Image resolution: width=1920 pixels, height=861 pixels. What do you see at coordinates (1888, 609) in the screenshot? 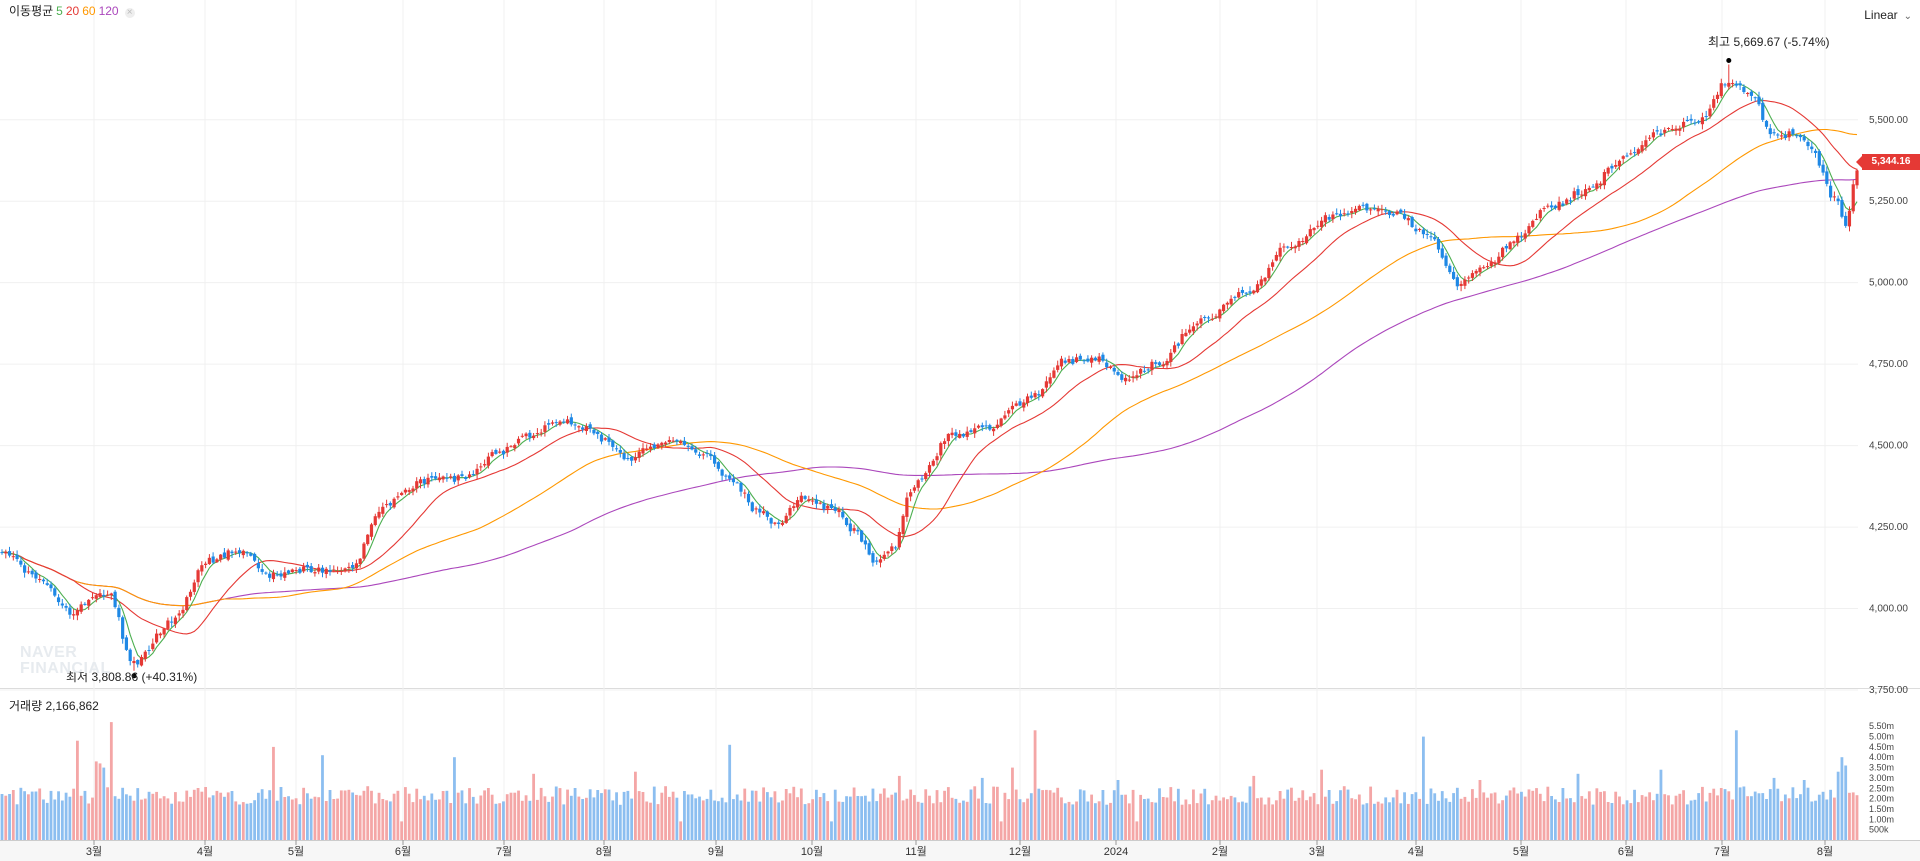
I see `price-axis-label: 4,000.00` at bounding box center [1888, 609].